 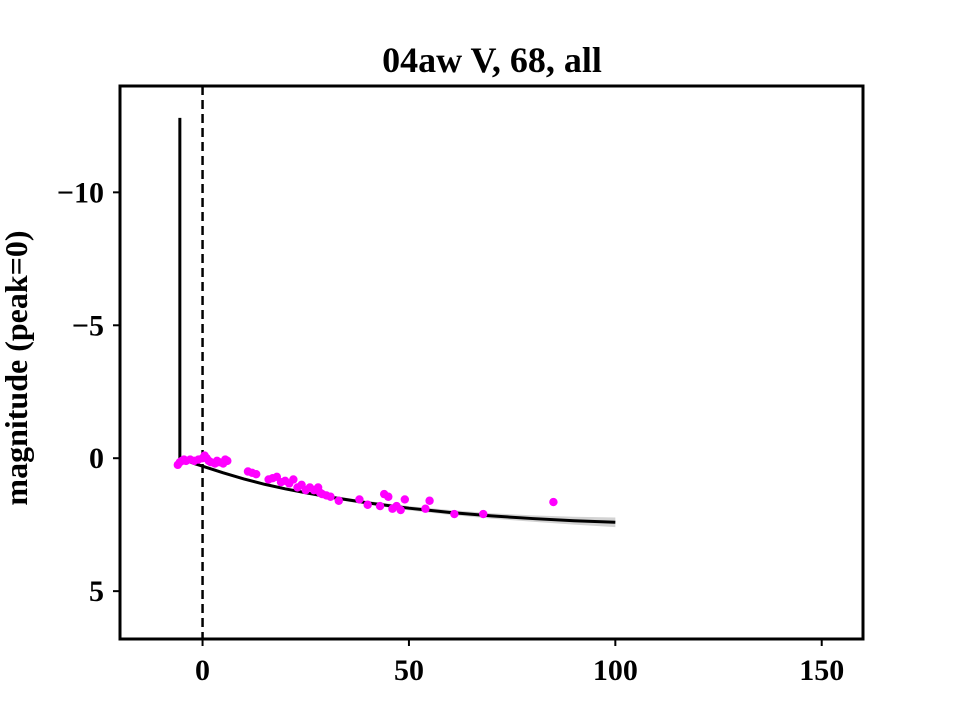 What do you see at coordinates (96, 591) in the screenshot?
I see `y-tick-label: 5` at bounding box center [96, 591].